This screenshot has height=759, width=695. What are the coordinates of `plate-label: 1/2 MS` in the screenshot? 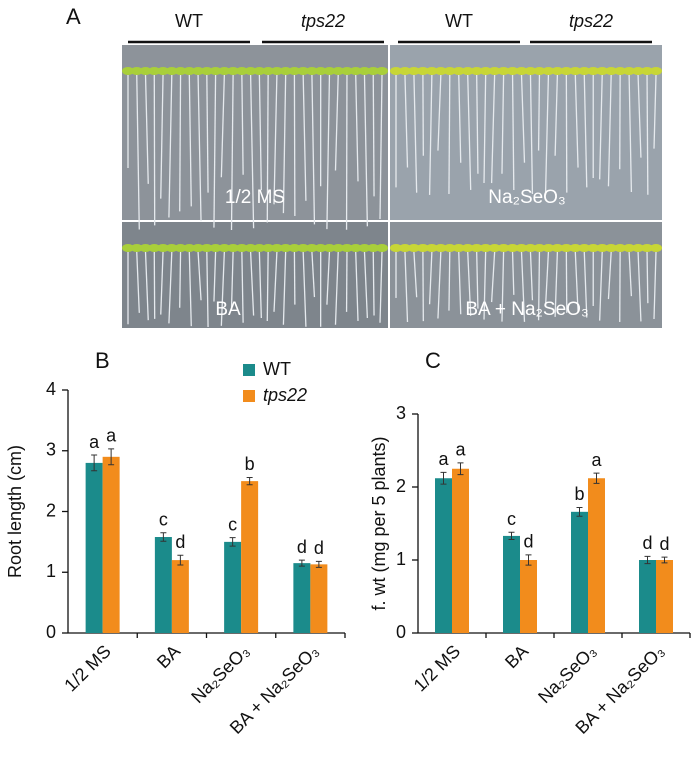 It's located at (255, 197).